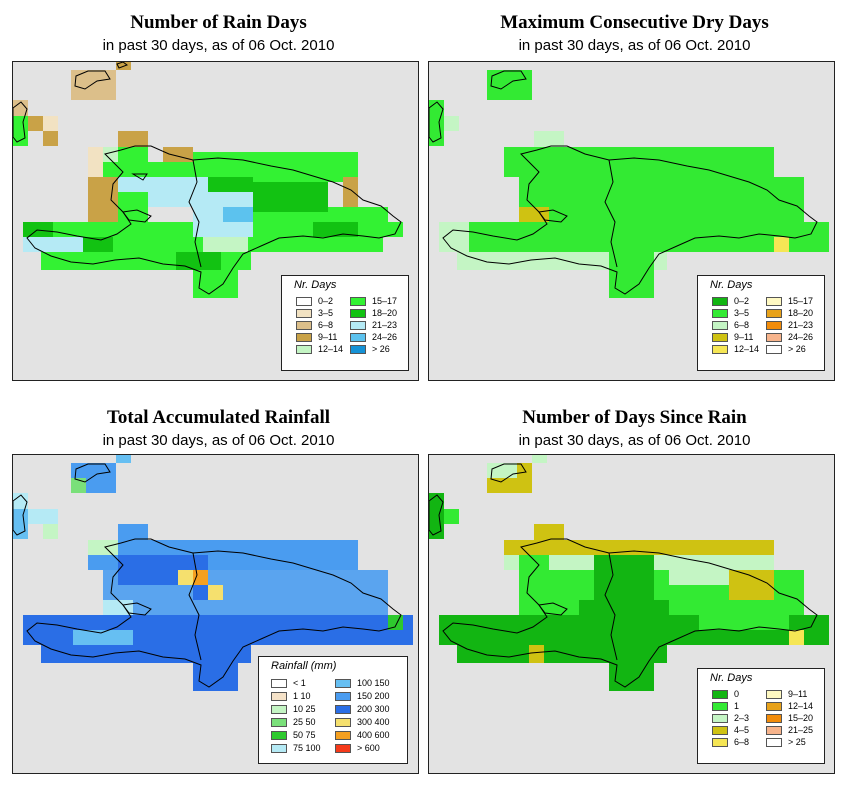  What do you see at coordinates (801, 325) in the screenshot?
I see `legend-label: 21–23` at bounding box center [801, 325].